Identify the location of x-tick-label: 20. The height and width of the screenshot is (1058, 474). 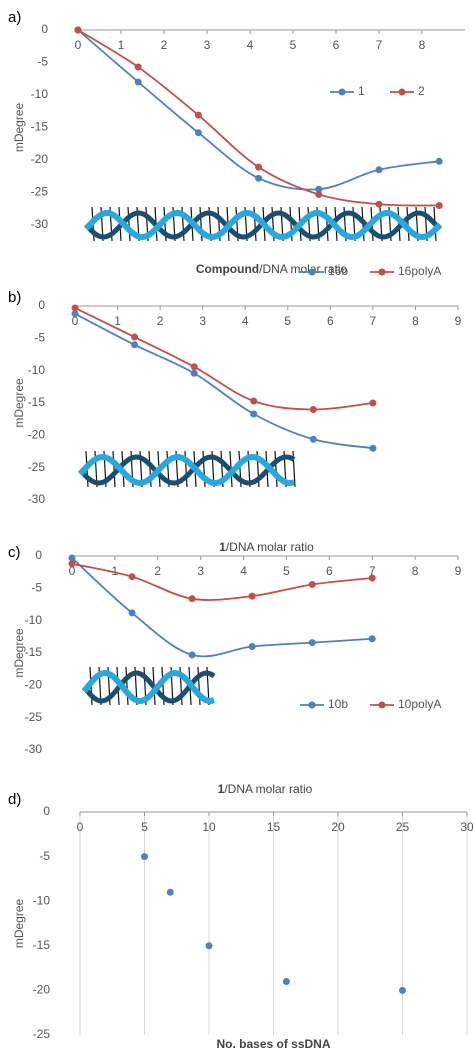
(338, 827).